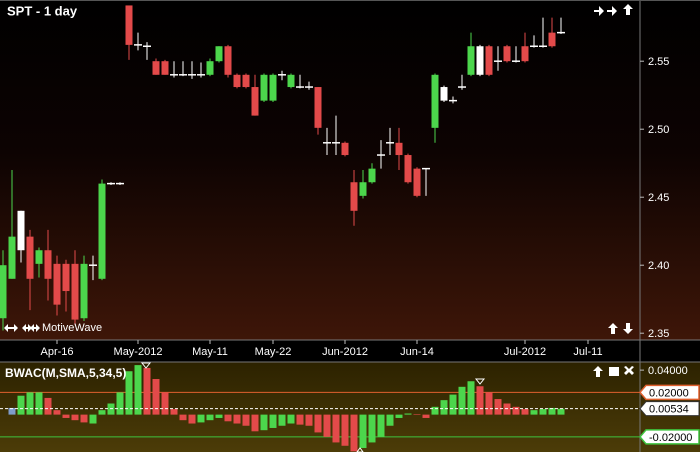 This screenshot has height=452, width=700. Describe the element at coordinates (628, 328) in the screenshot. I see `arrow-down-icon` at that location.